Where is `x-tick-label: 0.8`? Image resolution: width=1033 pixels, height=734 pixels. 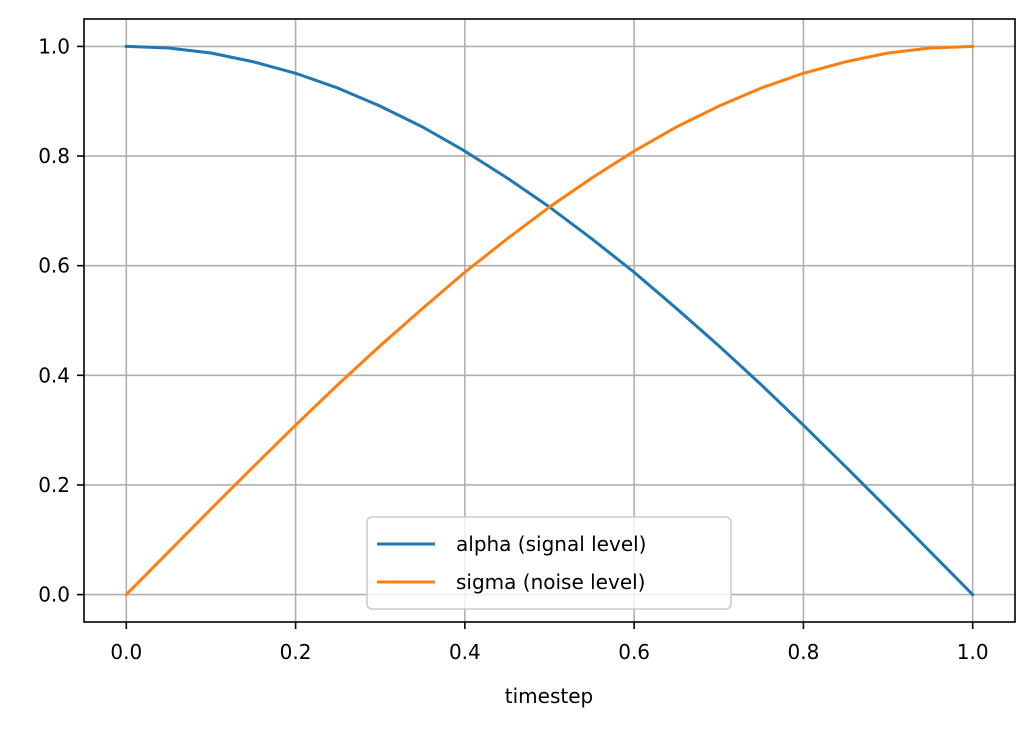 x-tick-label: 0.8 is located at coordinates (804, 652).